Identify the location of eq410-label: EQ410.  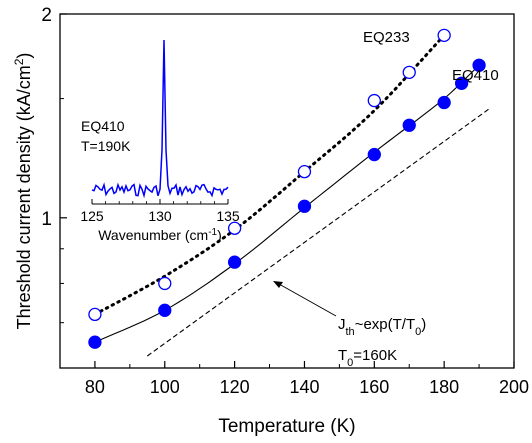
(475, 75).